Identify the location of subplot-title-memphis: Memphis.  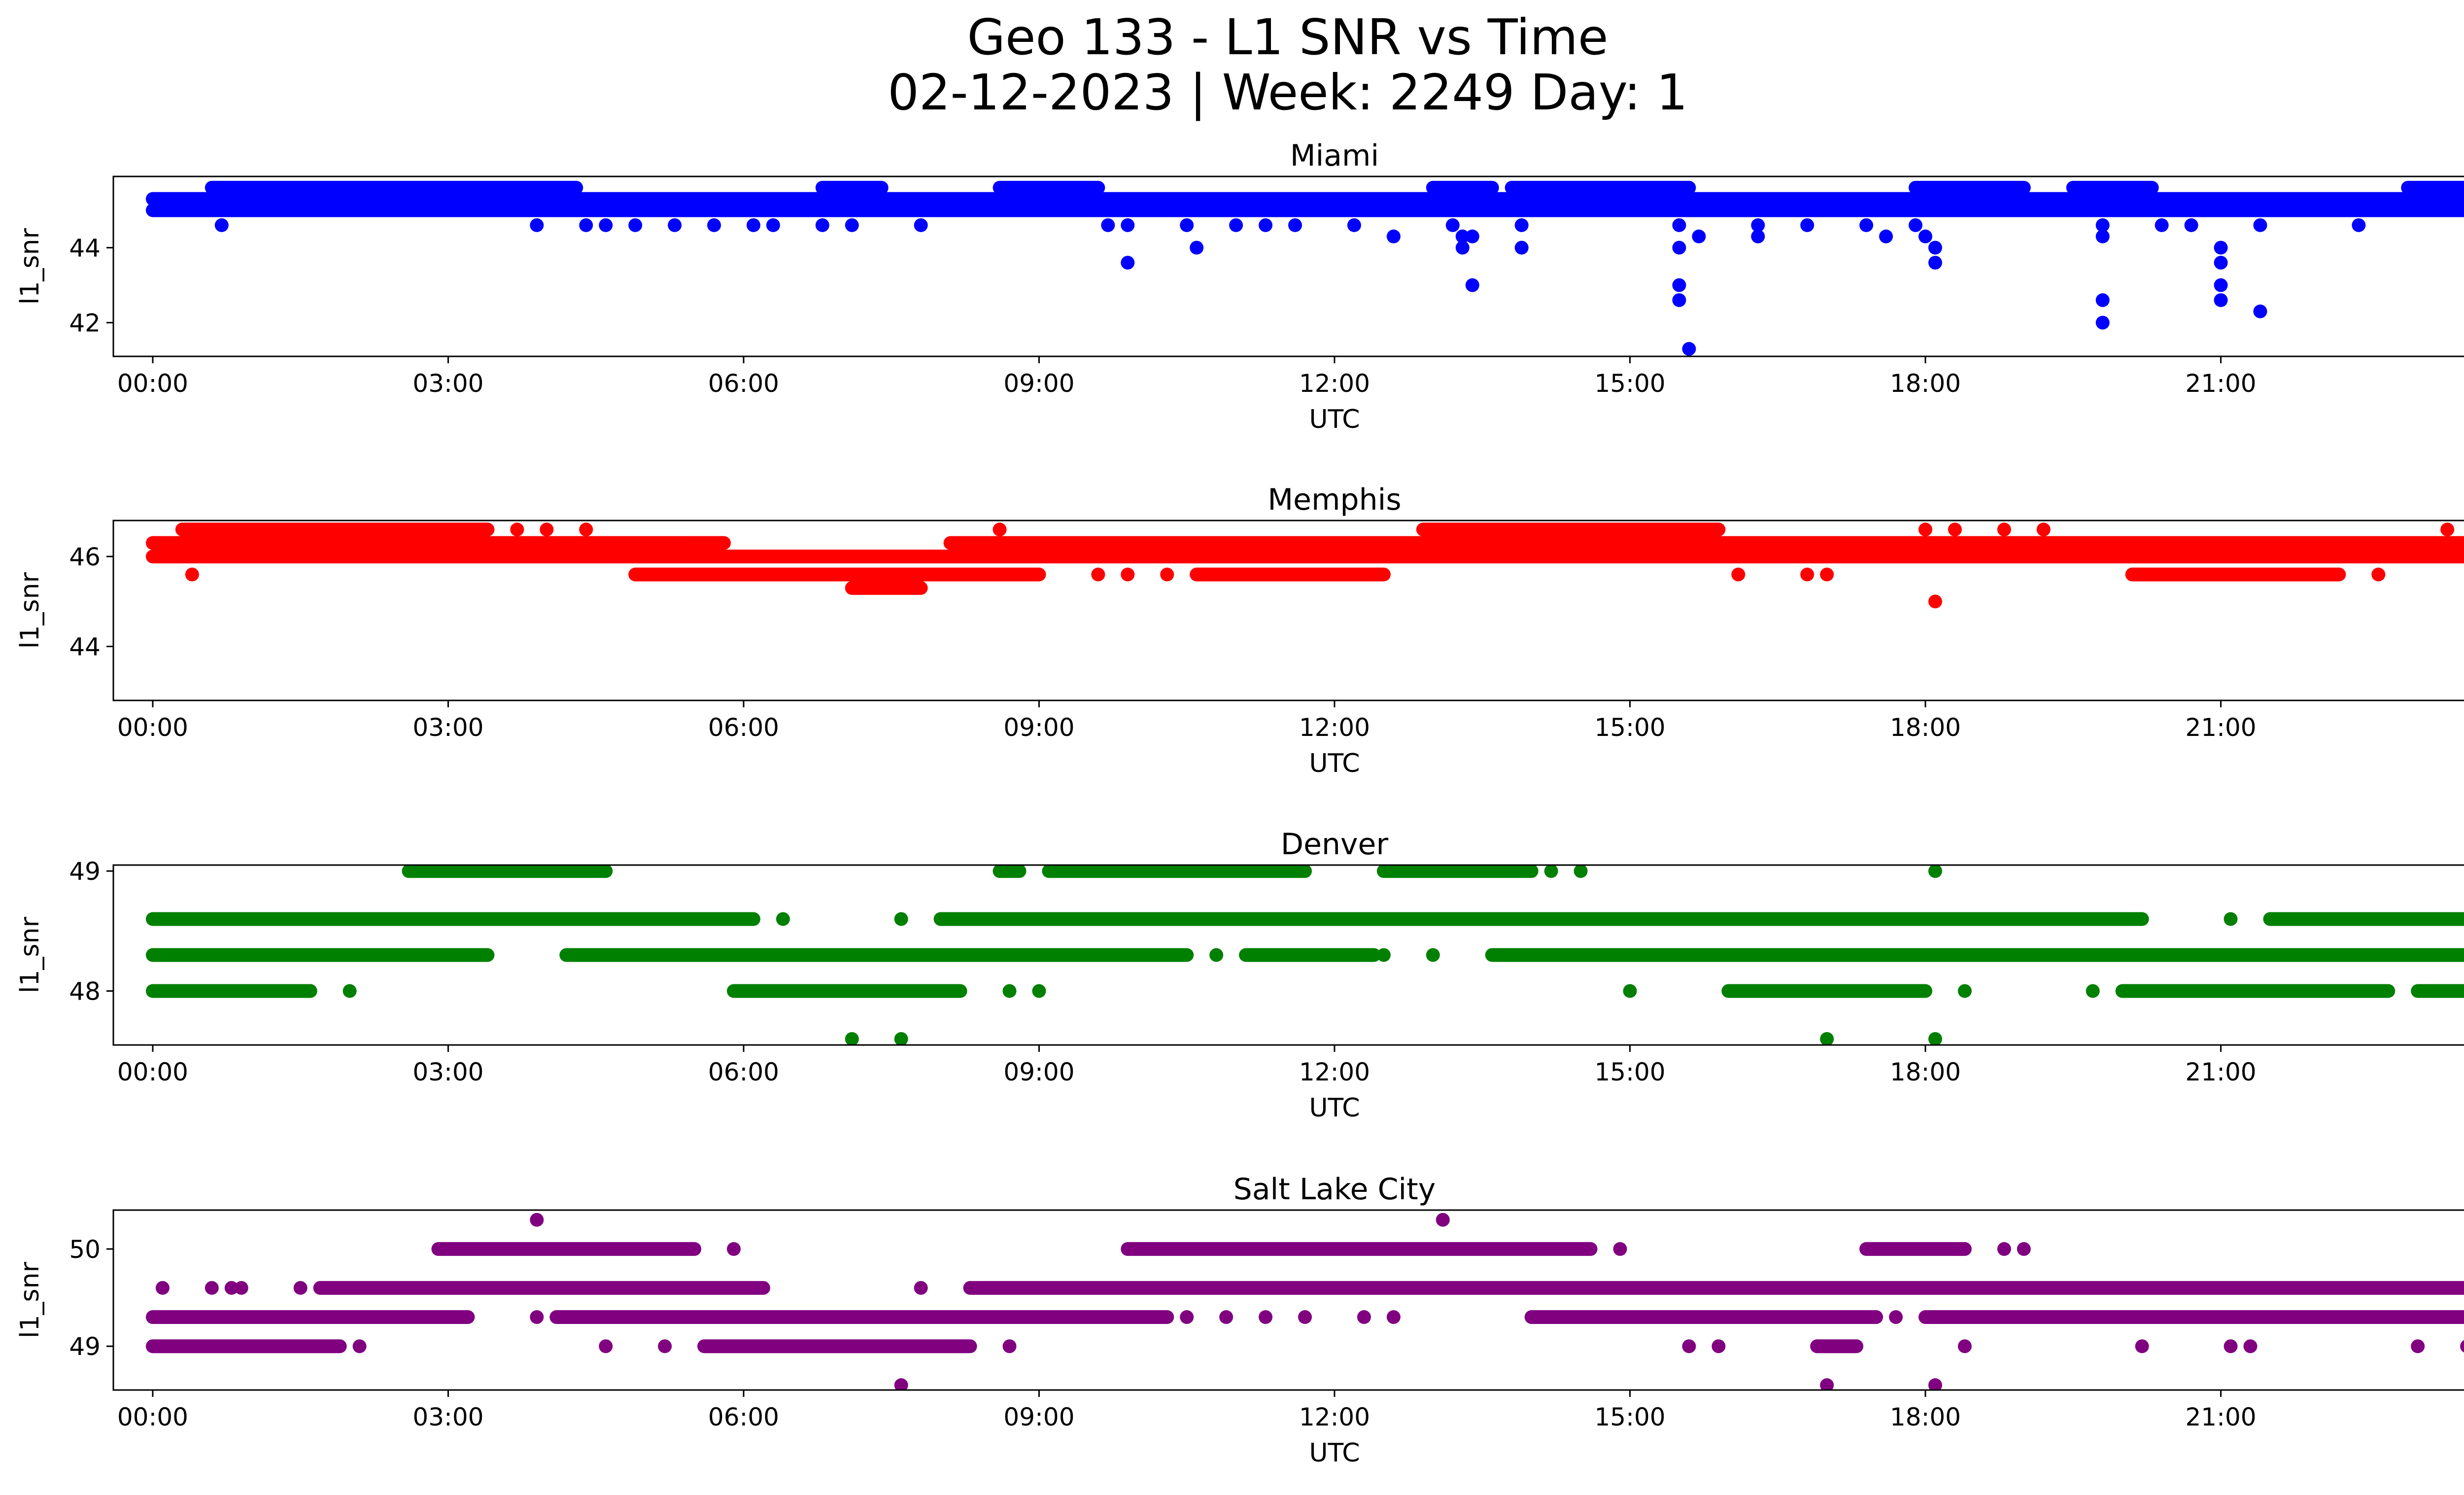
(1334, 500).